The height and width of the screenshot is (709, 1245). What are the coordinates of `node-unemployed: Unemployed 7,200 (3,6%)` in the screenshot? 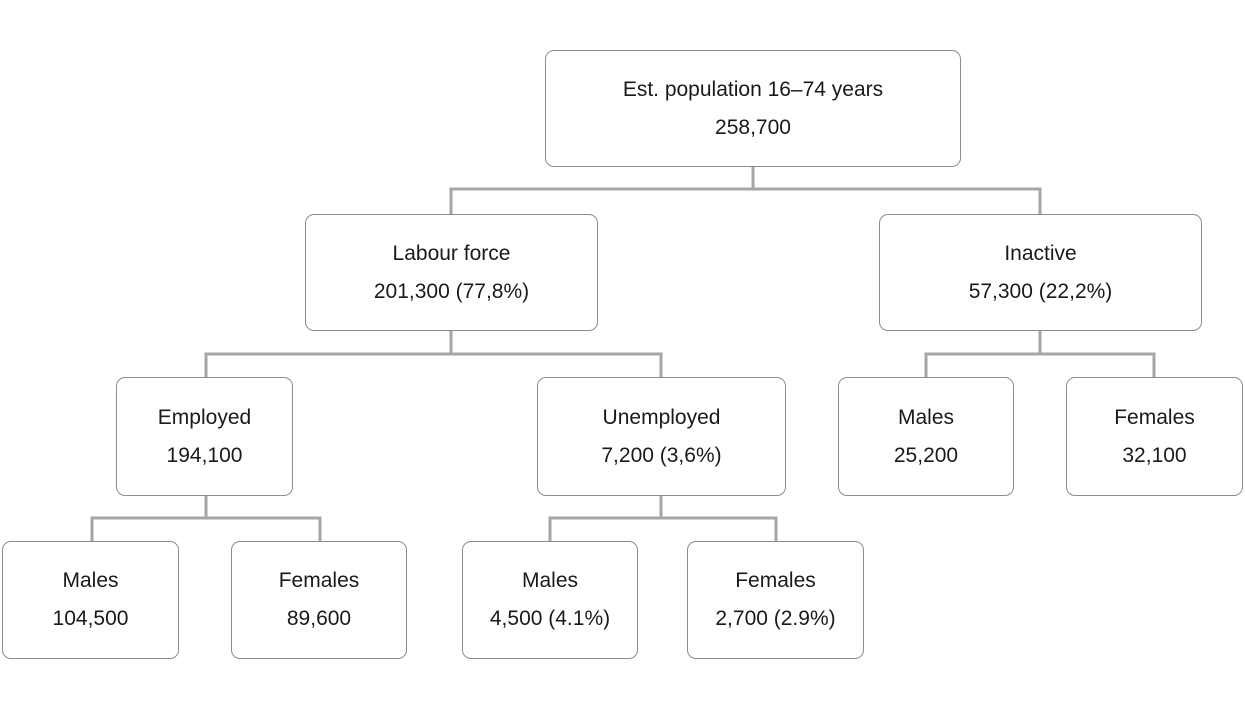 It's located at (661, 436).